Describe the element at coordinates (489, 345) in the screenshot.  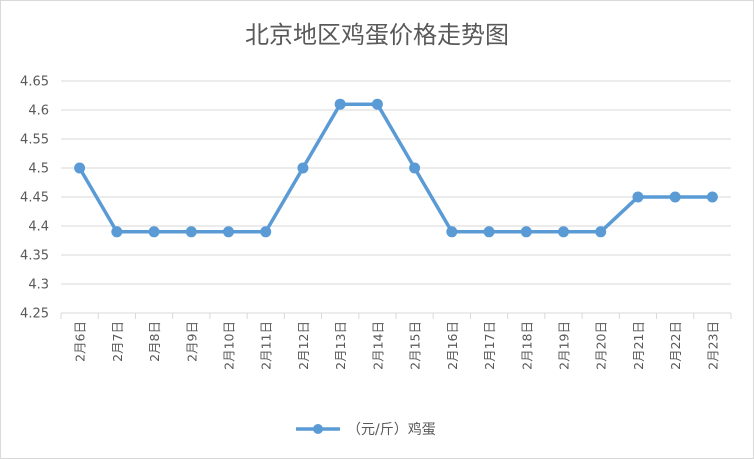
I see `x-tick-label: 2月17日` at that location.